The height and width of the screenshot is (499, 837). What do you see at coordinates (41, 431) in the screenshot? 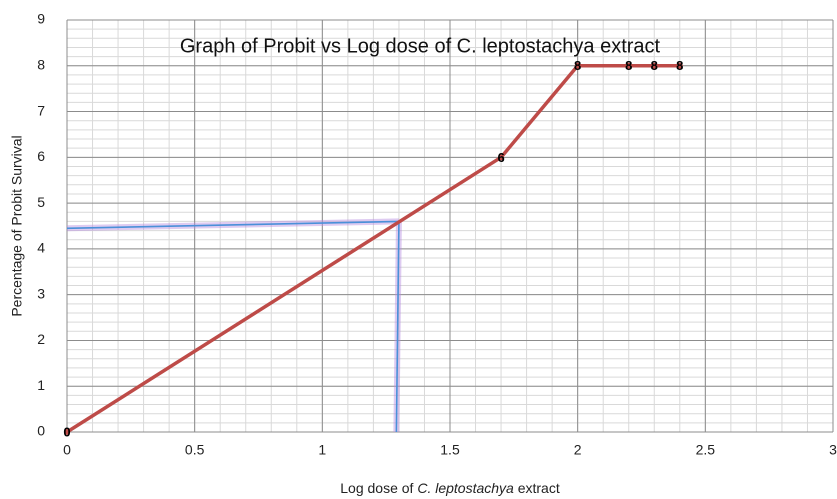
I see `y-tick-label: 0` at bounding box center [41, 431].